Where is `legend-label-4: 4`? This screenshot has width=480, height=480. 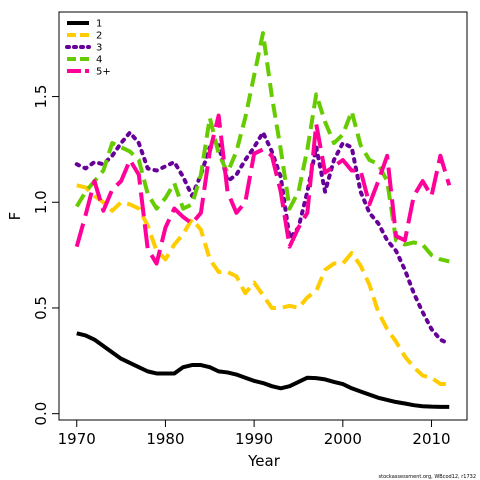
legend-label-4: 4 is located at coordinates (99, 60).